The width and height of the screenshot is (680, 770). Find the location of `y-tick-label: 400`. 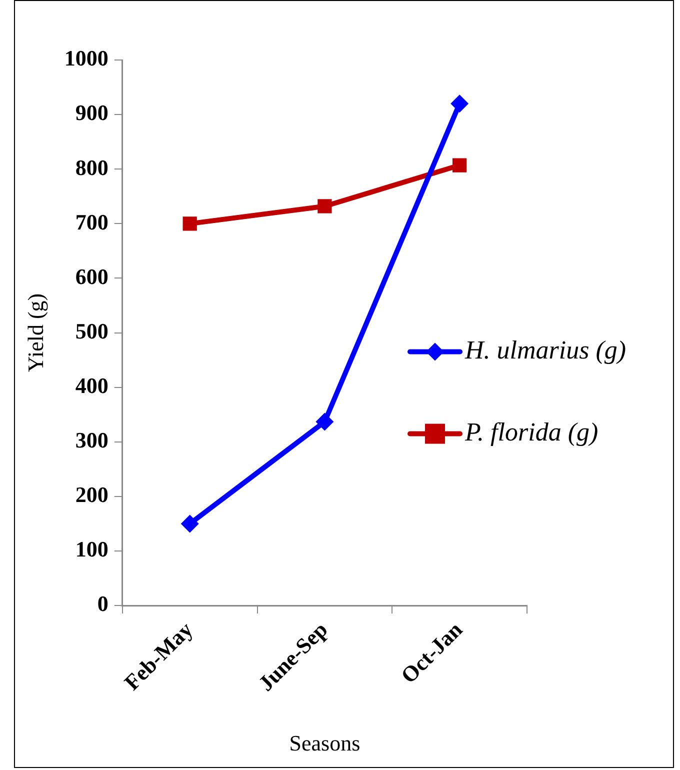

y-tick-label: 400 is located at coordinates (91, 385).